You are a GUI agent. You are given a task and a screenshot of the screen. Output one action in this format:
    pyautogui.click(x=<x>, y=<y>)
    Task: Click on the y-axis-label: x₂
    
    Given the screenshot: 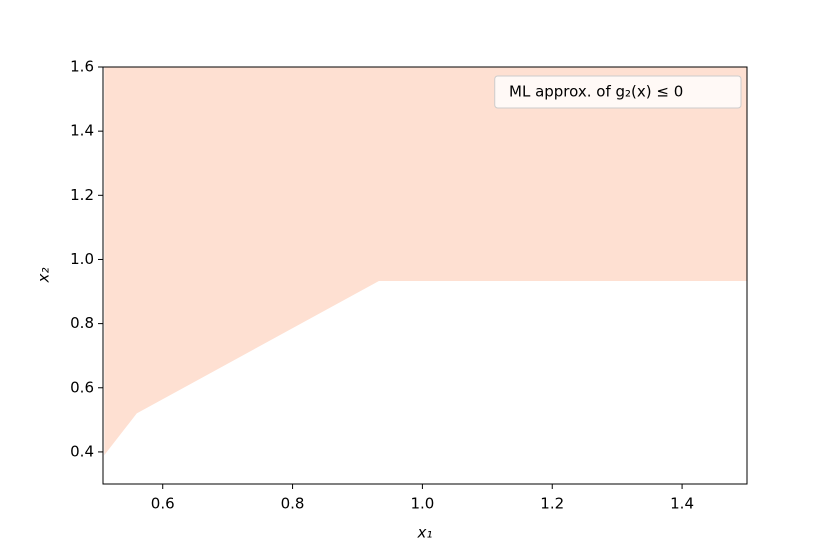 What is the action you would take?
    pyautogui.click(x=44, y=276)
    